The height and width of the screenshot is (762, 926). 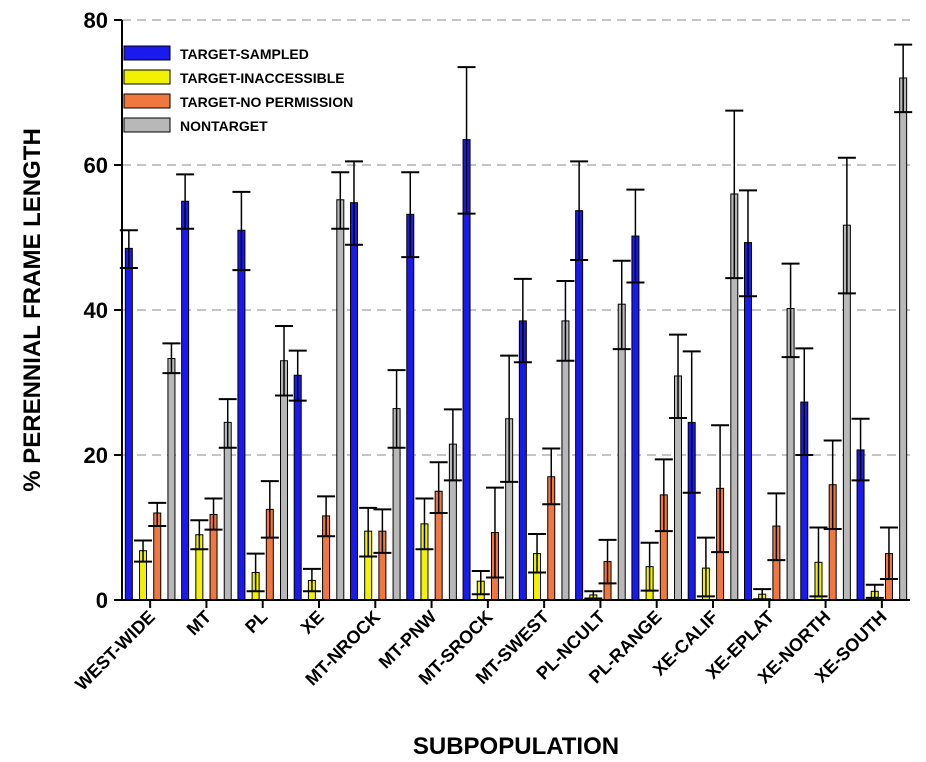 What do you see at coordinates (224, 126) in the screenshot?
I see `legend-label: NONTARGET` at bounding box center [224, 126].